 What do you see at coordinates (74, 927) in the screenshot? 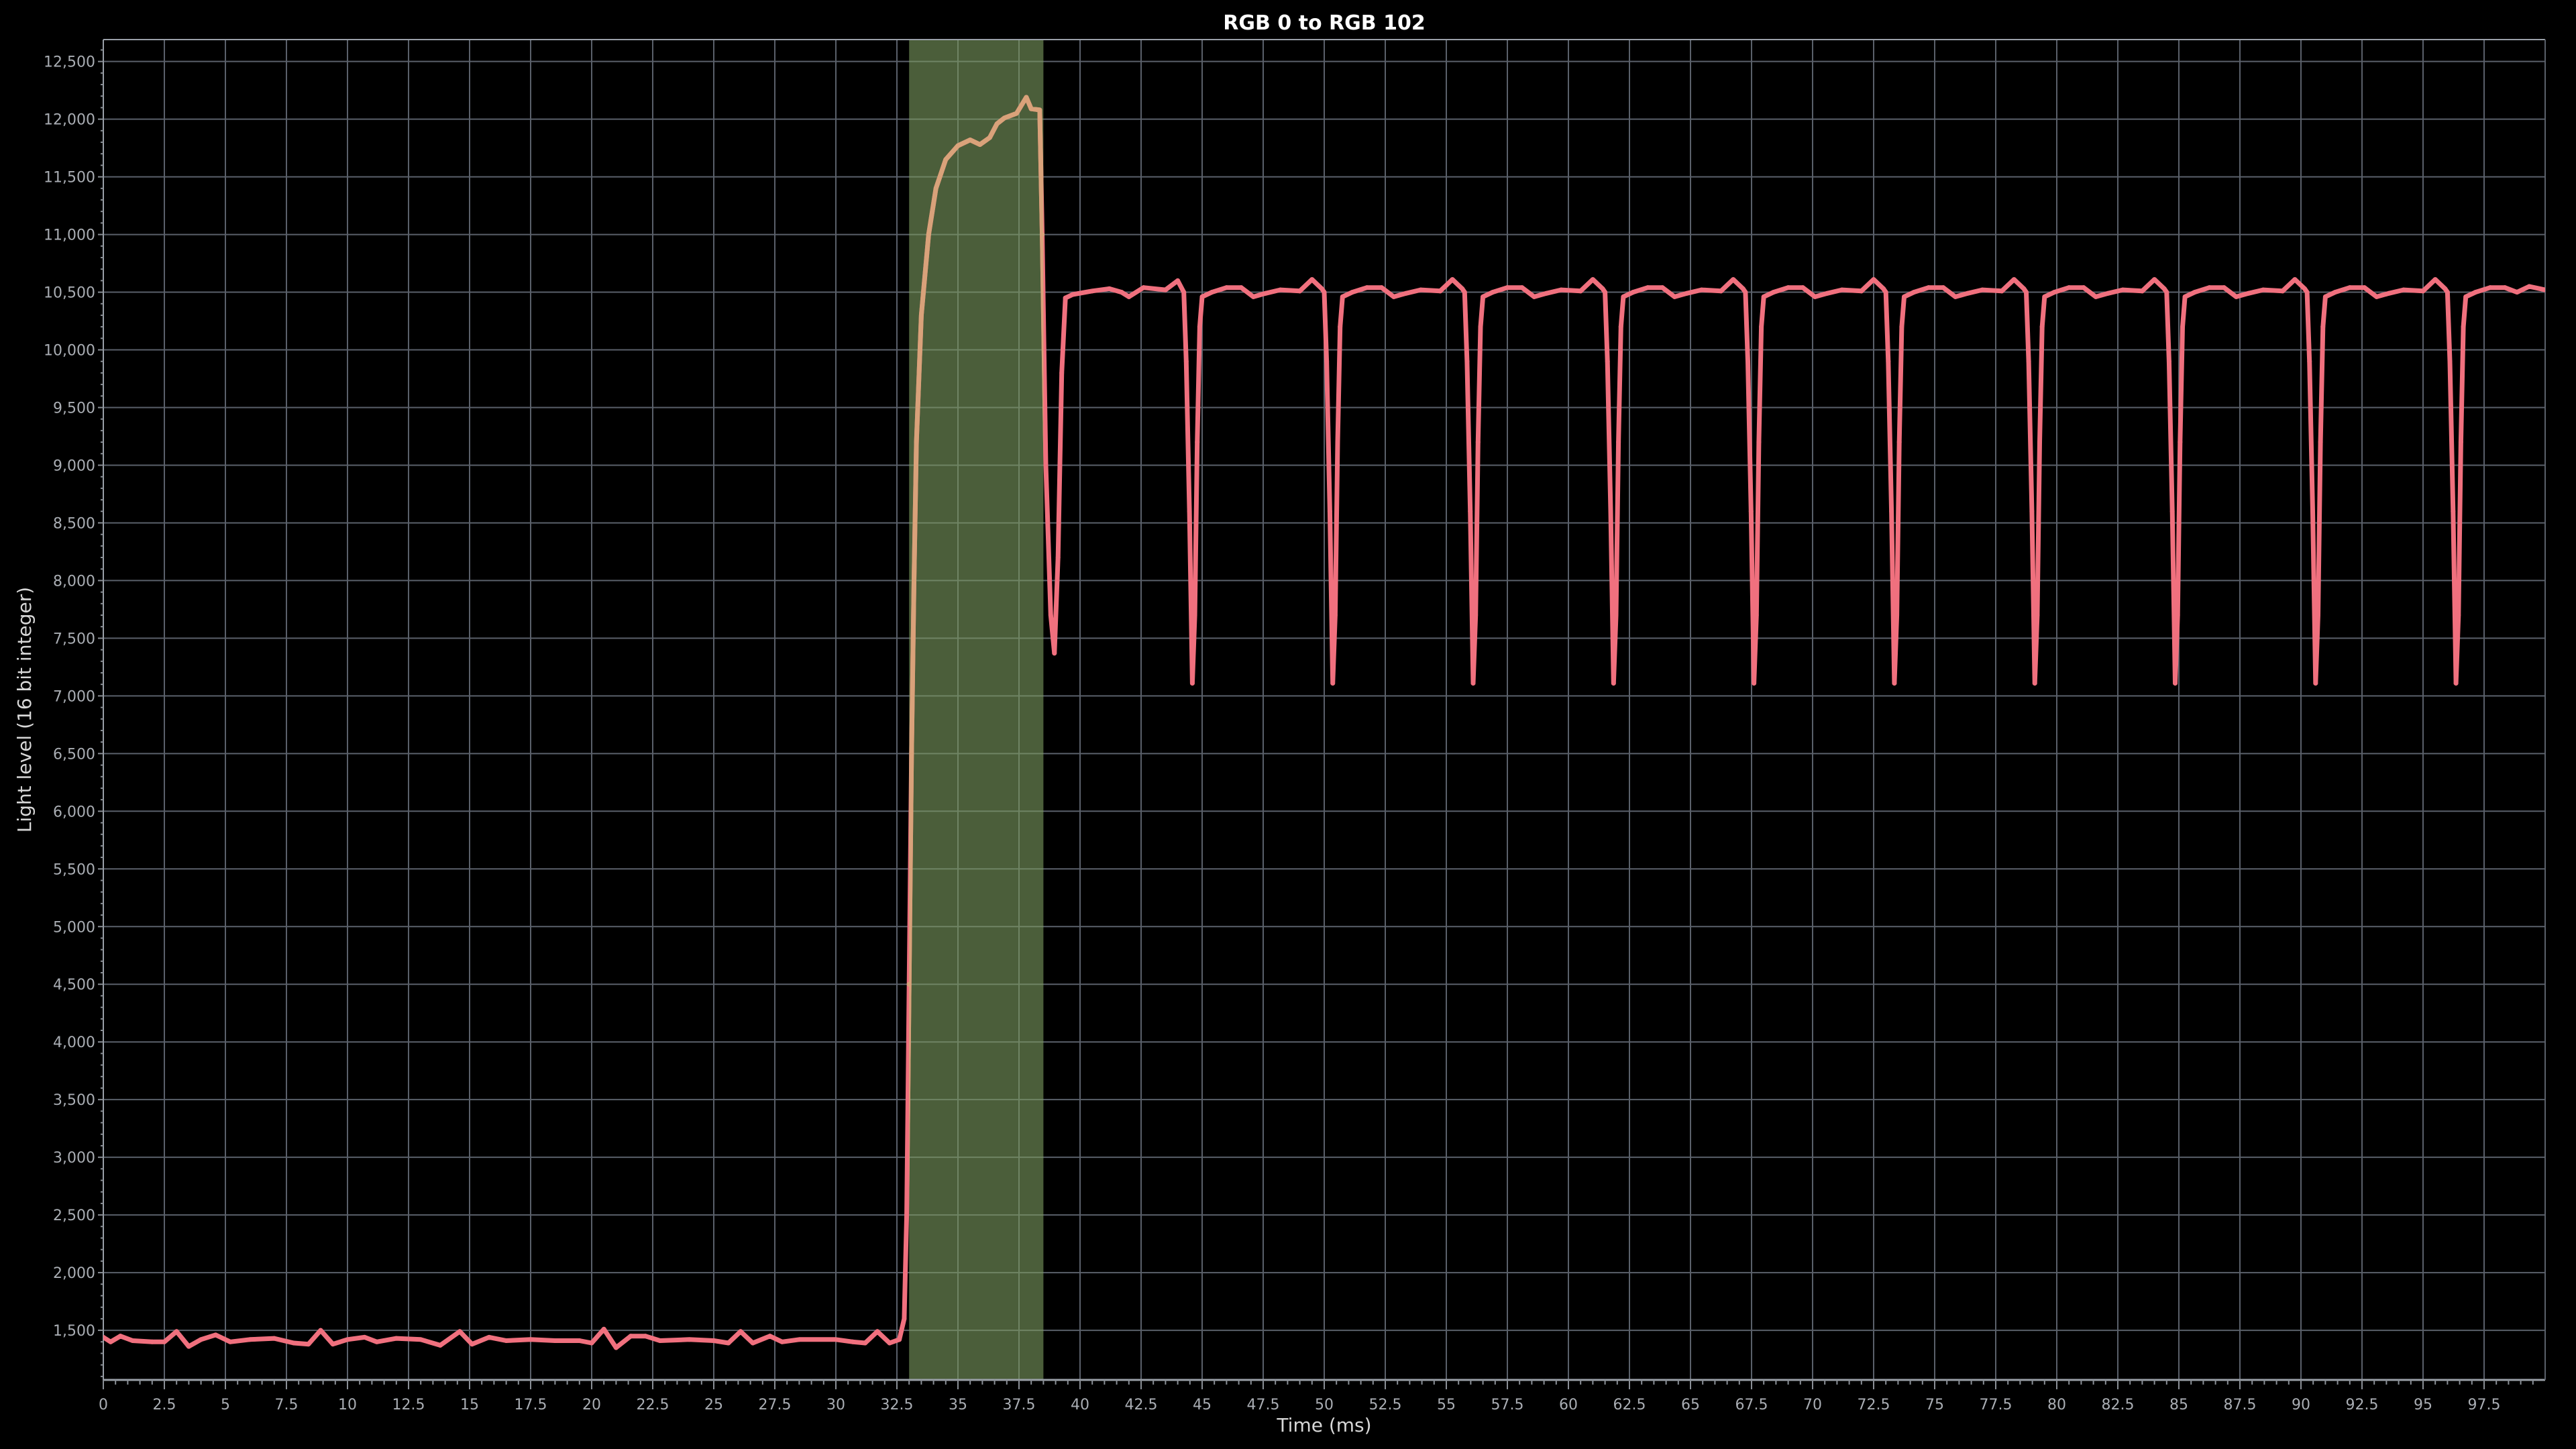
I see `y-tick-label: 5,000` at bounding box center [74, 927].